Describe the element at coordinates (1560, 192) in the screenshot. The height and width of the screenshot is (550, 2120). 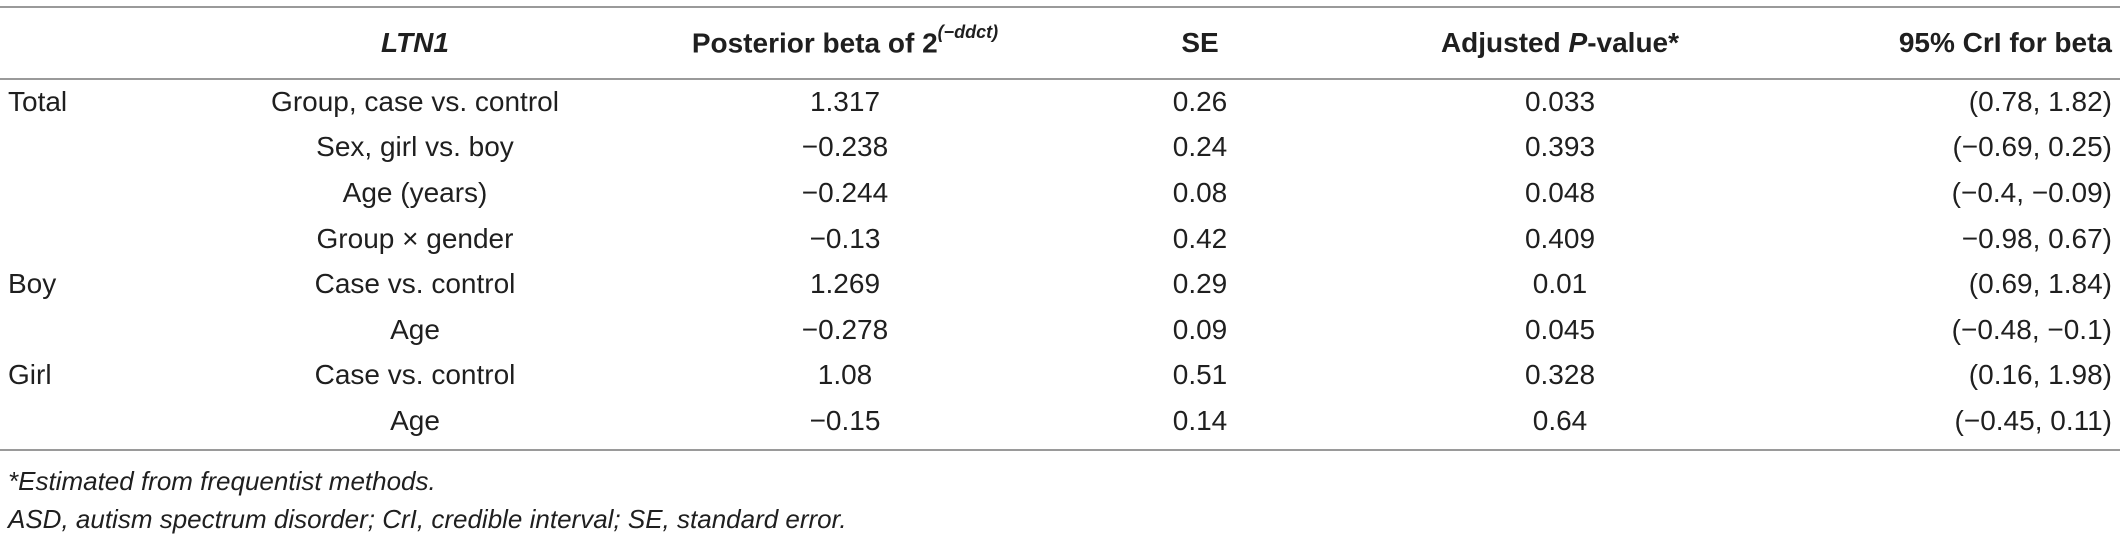
I see `p-value-cell: 0.048` at that location.